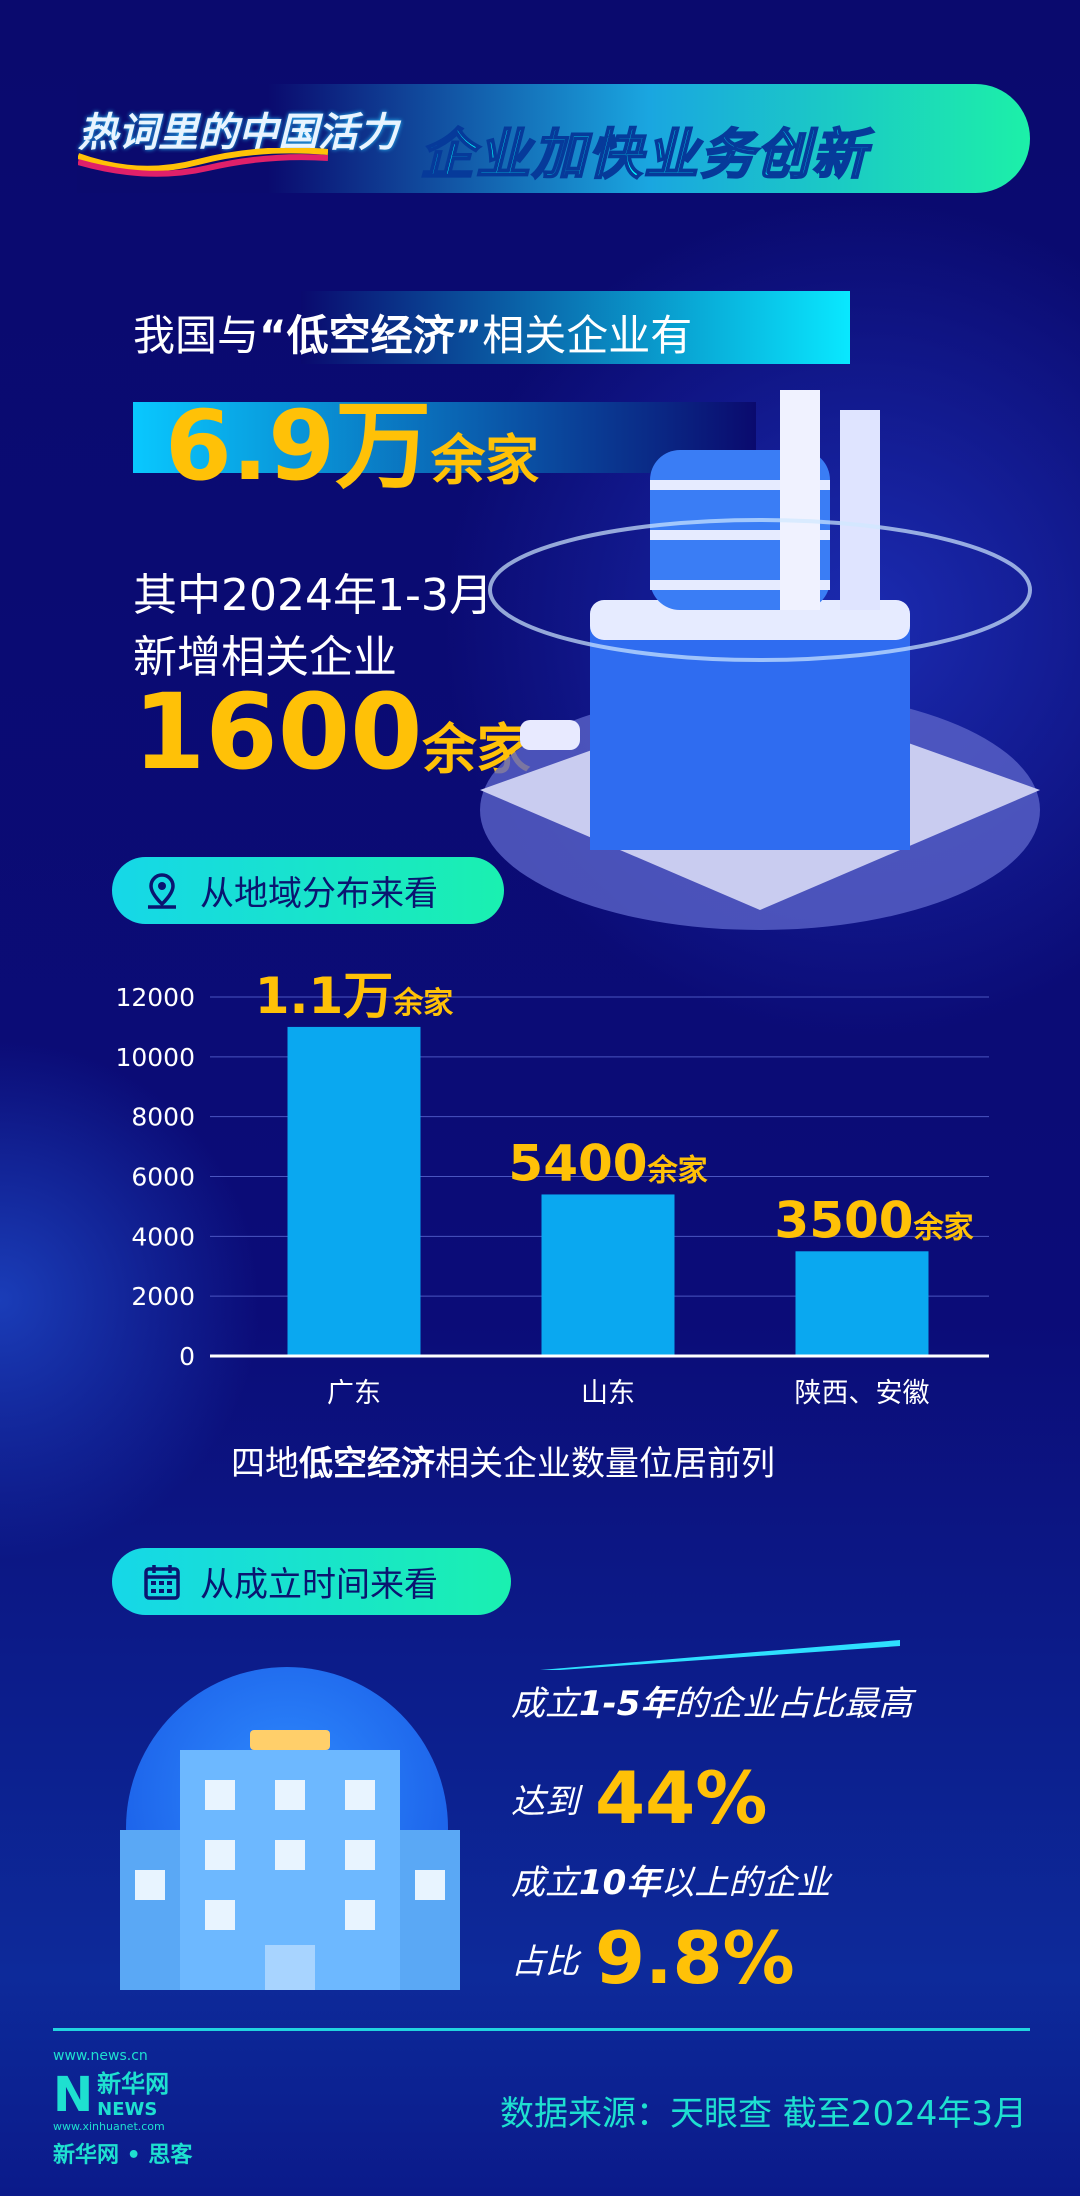  I want to click on footer-divider, so click(541, 2029).